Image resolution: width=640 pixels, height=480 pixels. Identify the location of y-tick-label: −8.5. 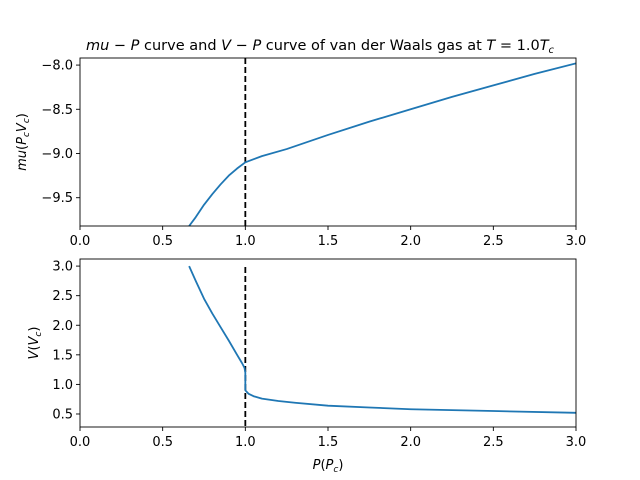
(57, 110).